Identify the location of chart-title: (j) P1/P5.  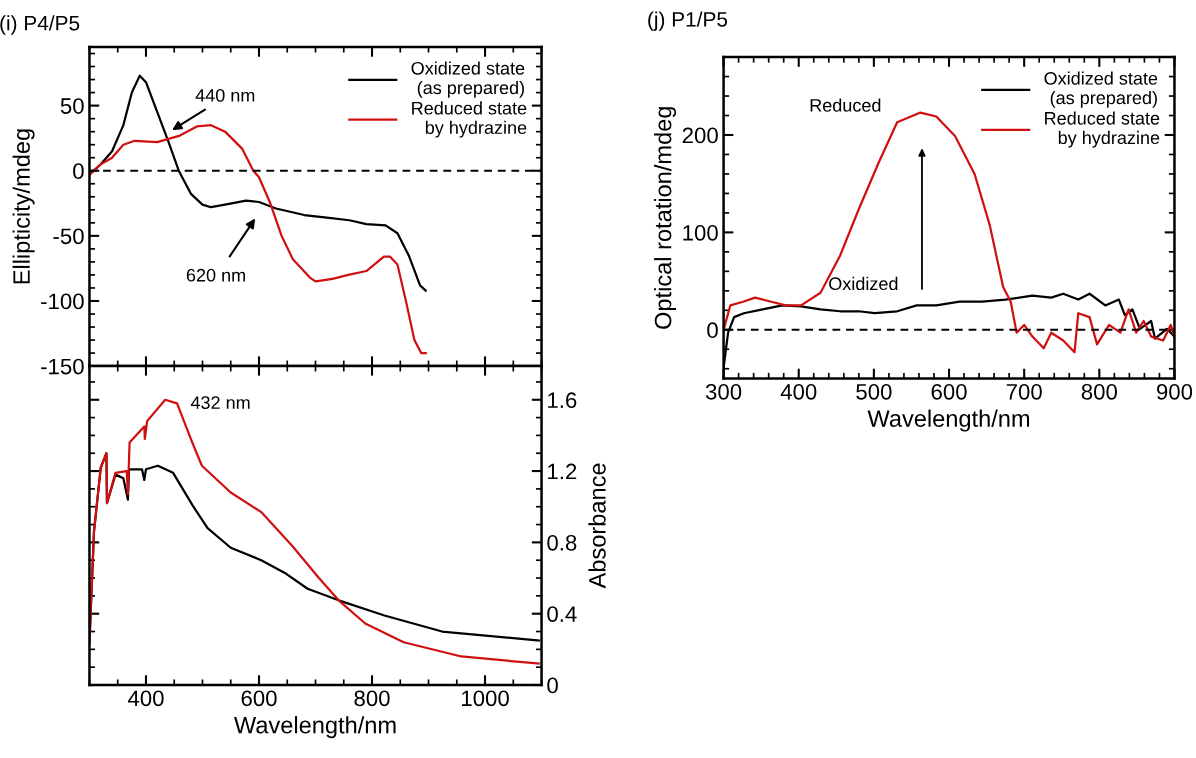
(688, 21).